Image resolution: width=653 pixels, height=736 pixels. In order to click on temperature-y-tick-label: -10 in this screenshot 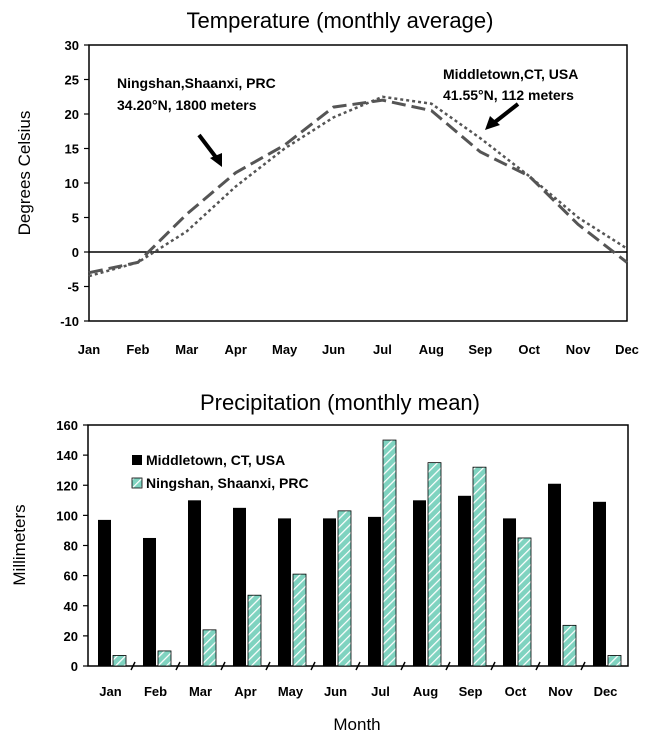, I will do `click(69, 321)`.